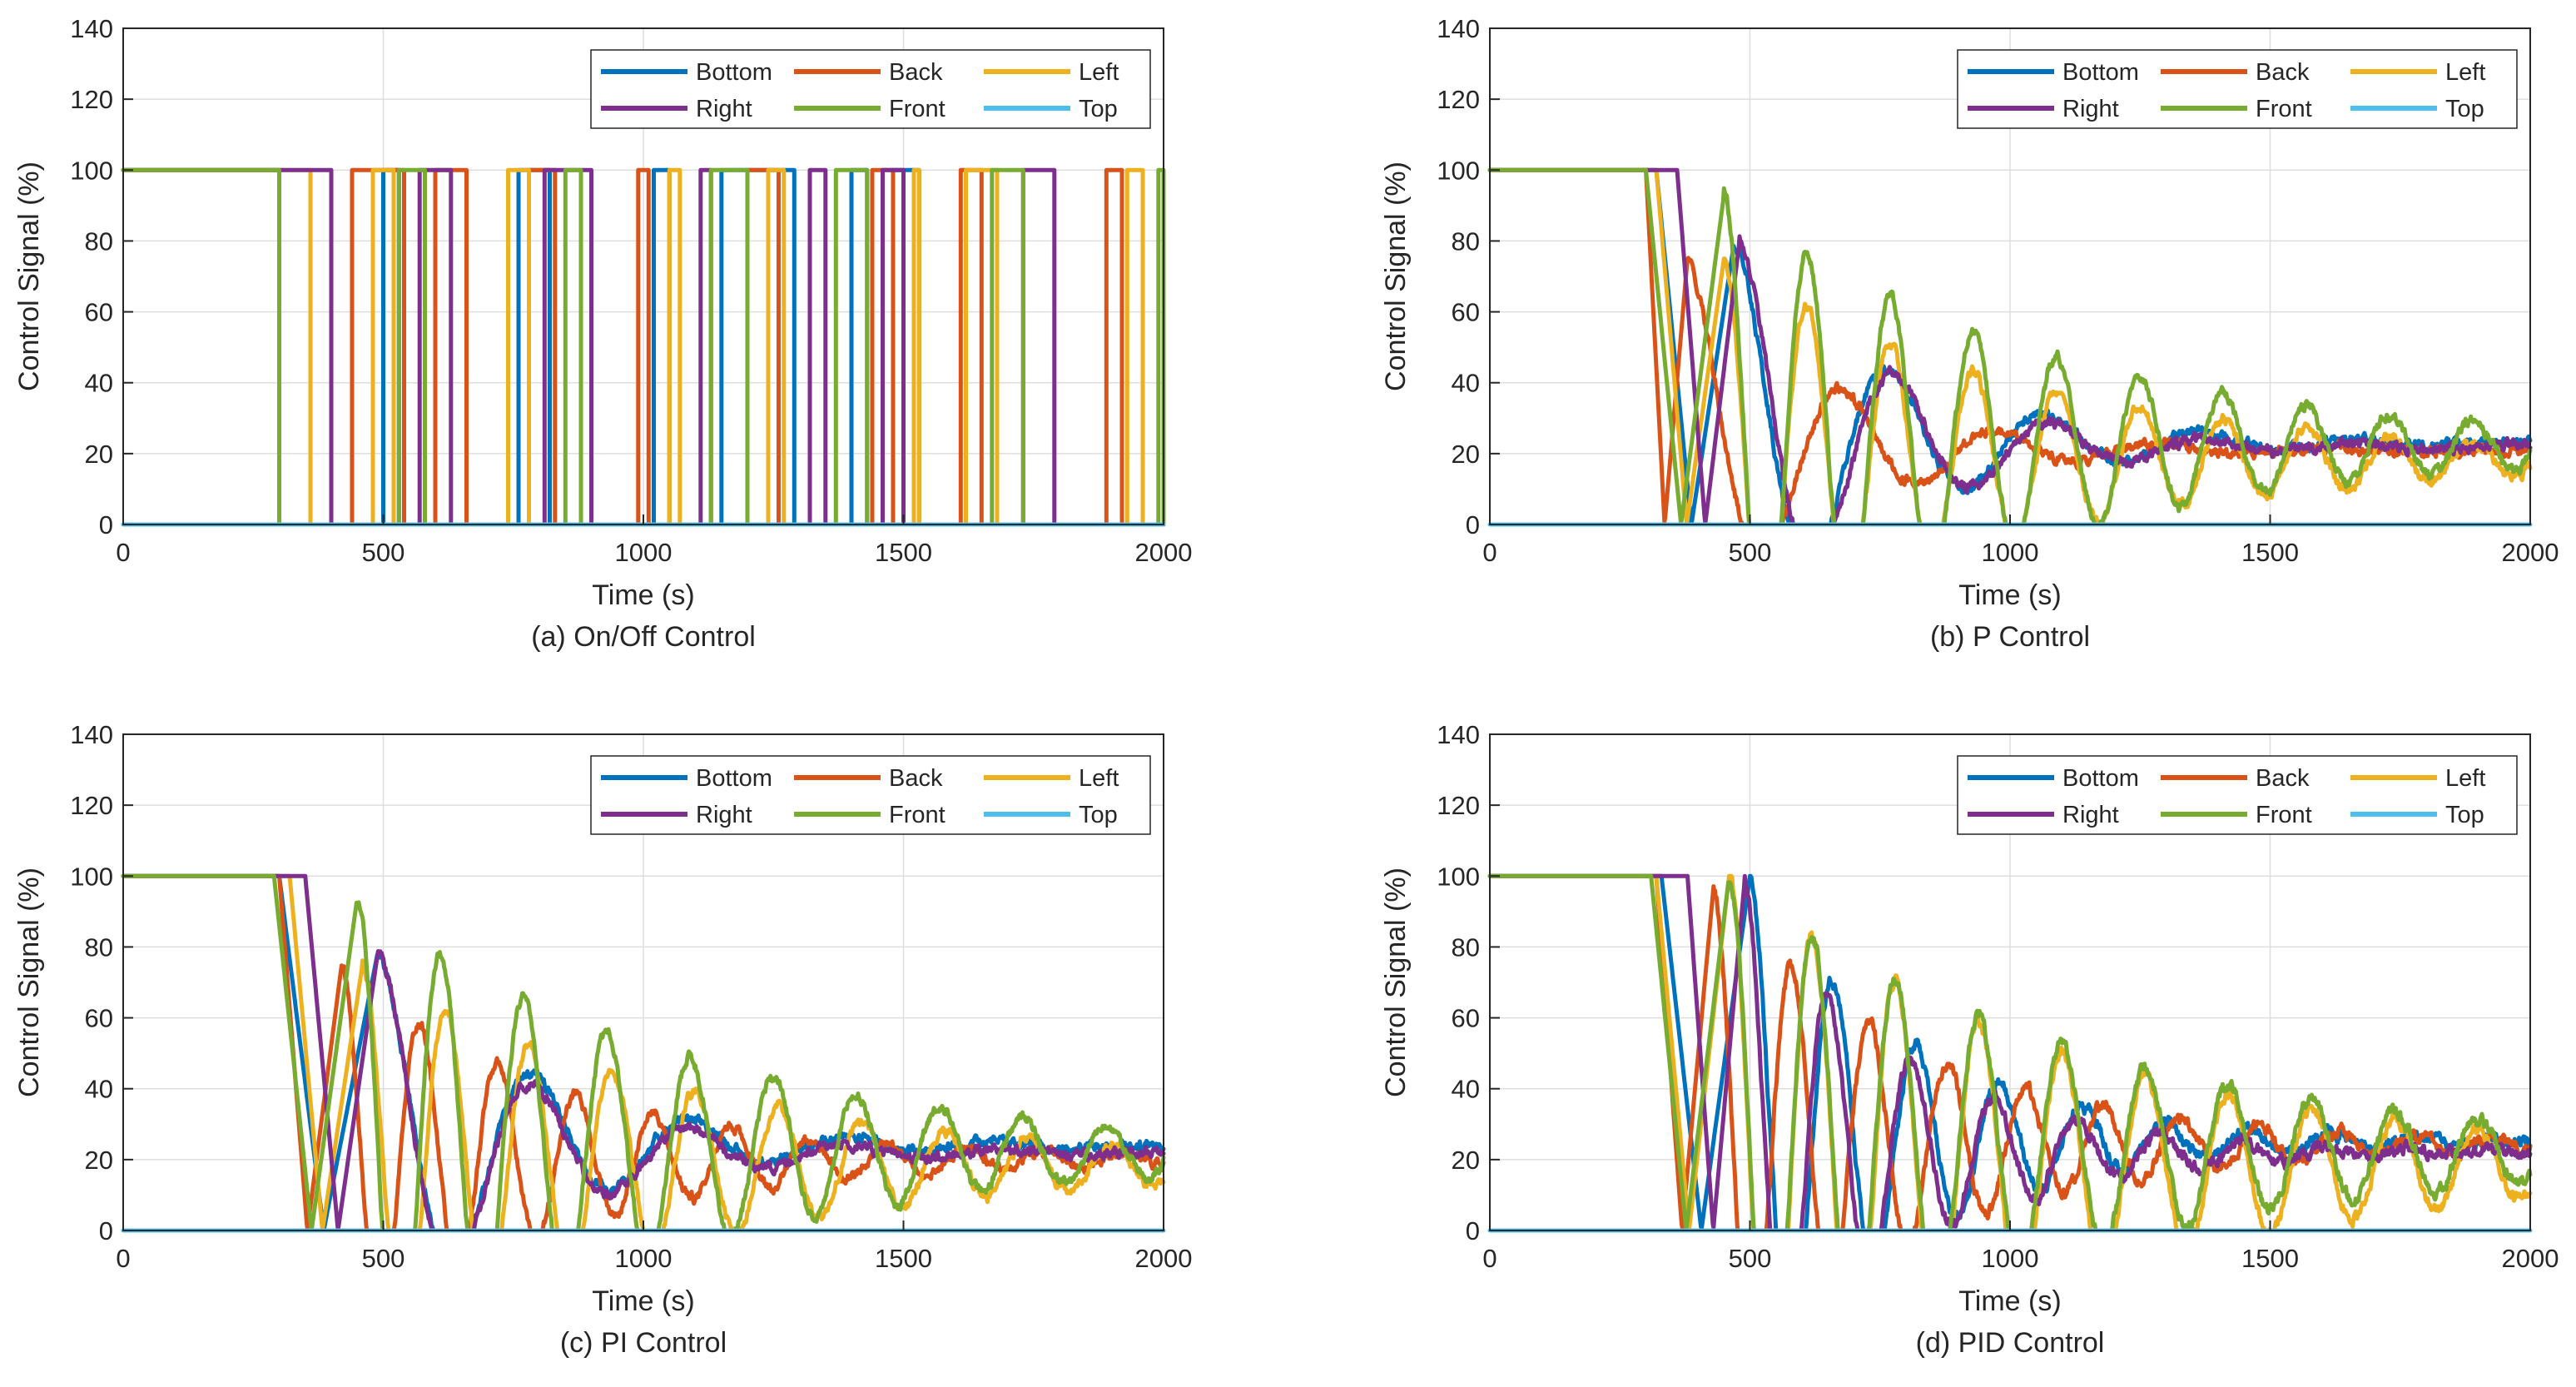 The image size is (2576, 1387). Describe the element at coordinates (643, 637) in the screenshot. I see `subplot-caption: (a) On/Off Control` at that location.